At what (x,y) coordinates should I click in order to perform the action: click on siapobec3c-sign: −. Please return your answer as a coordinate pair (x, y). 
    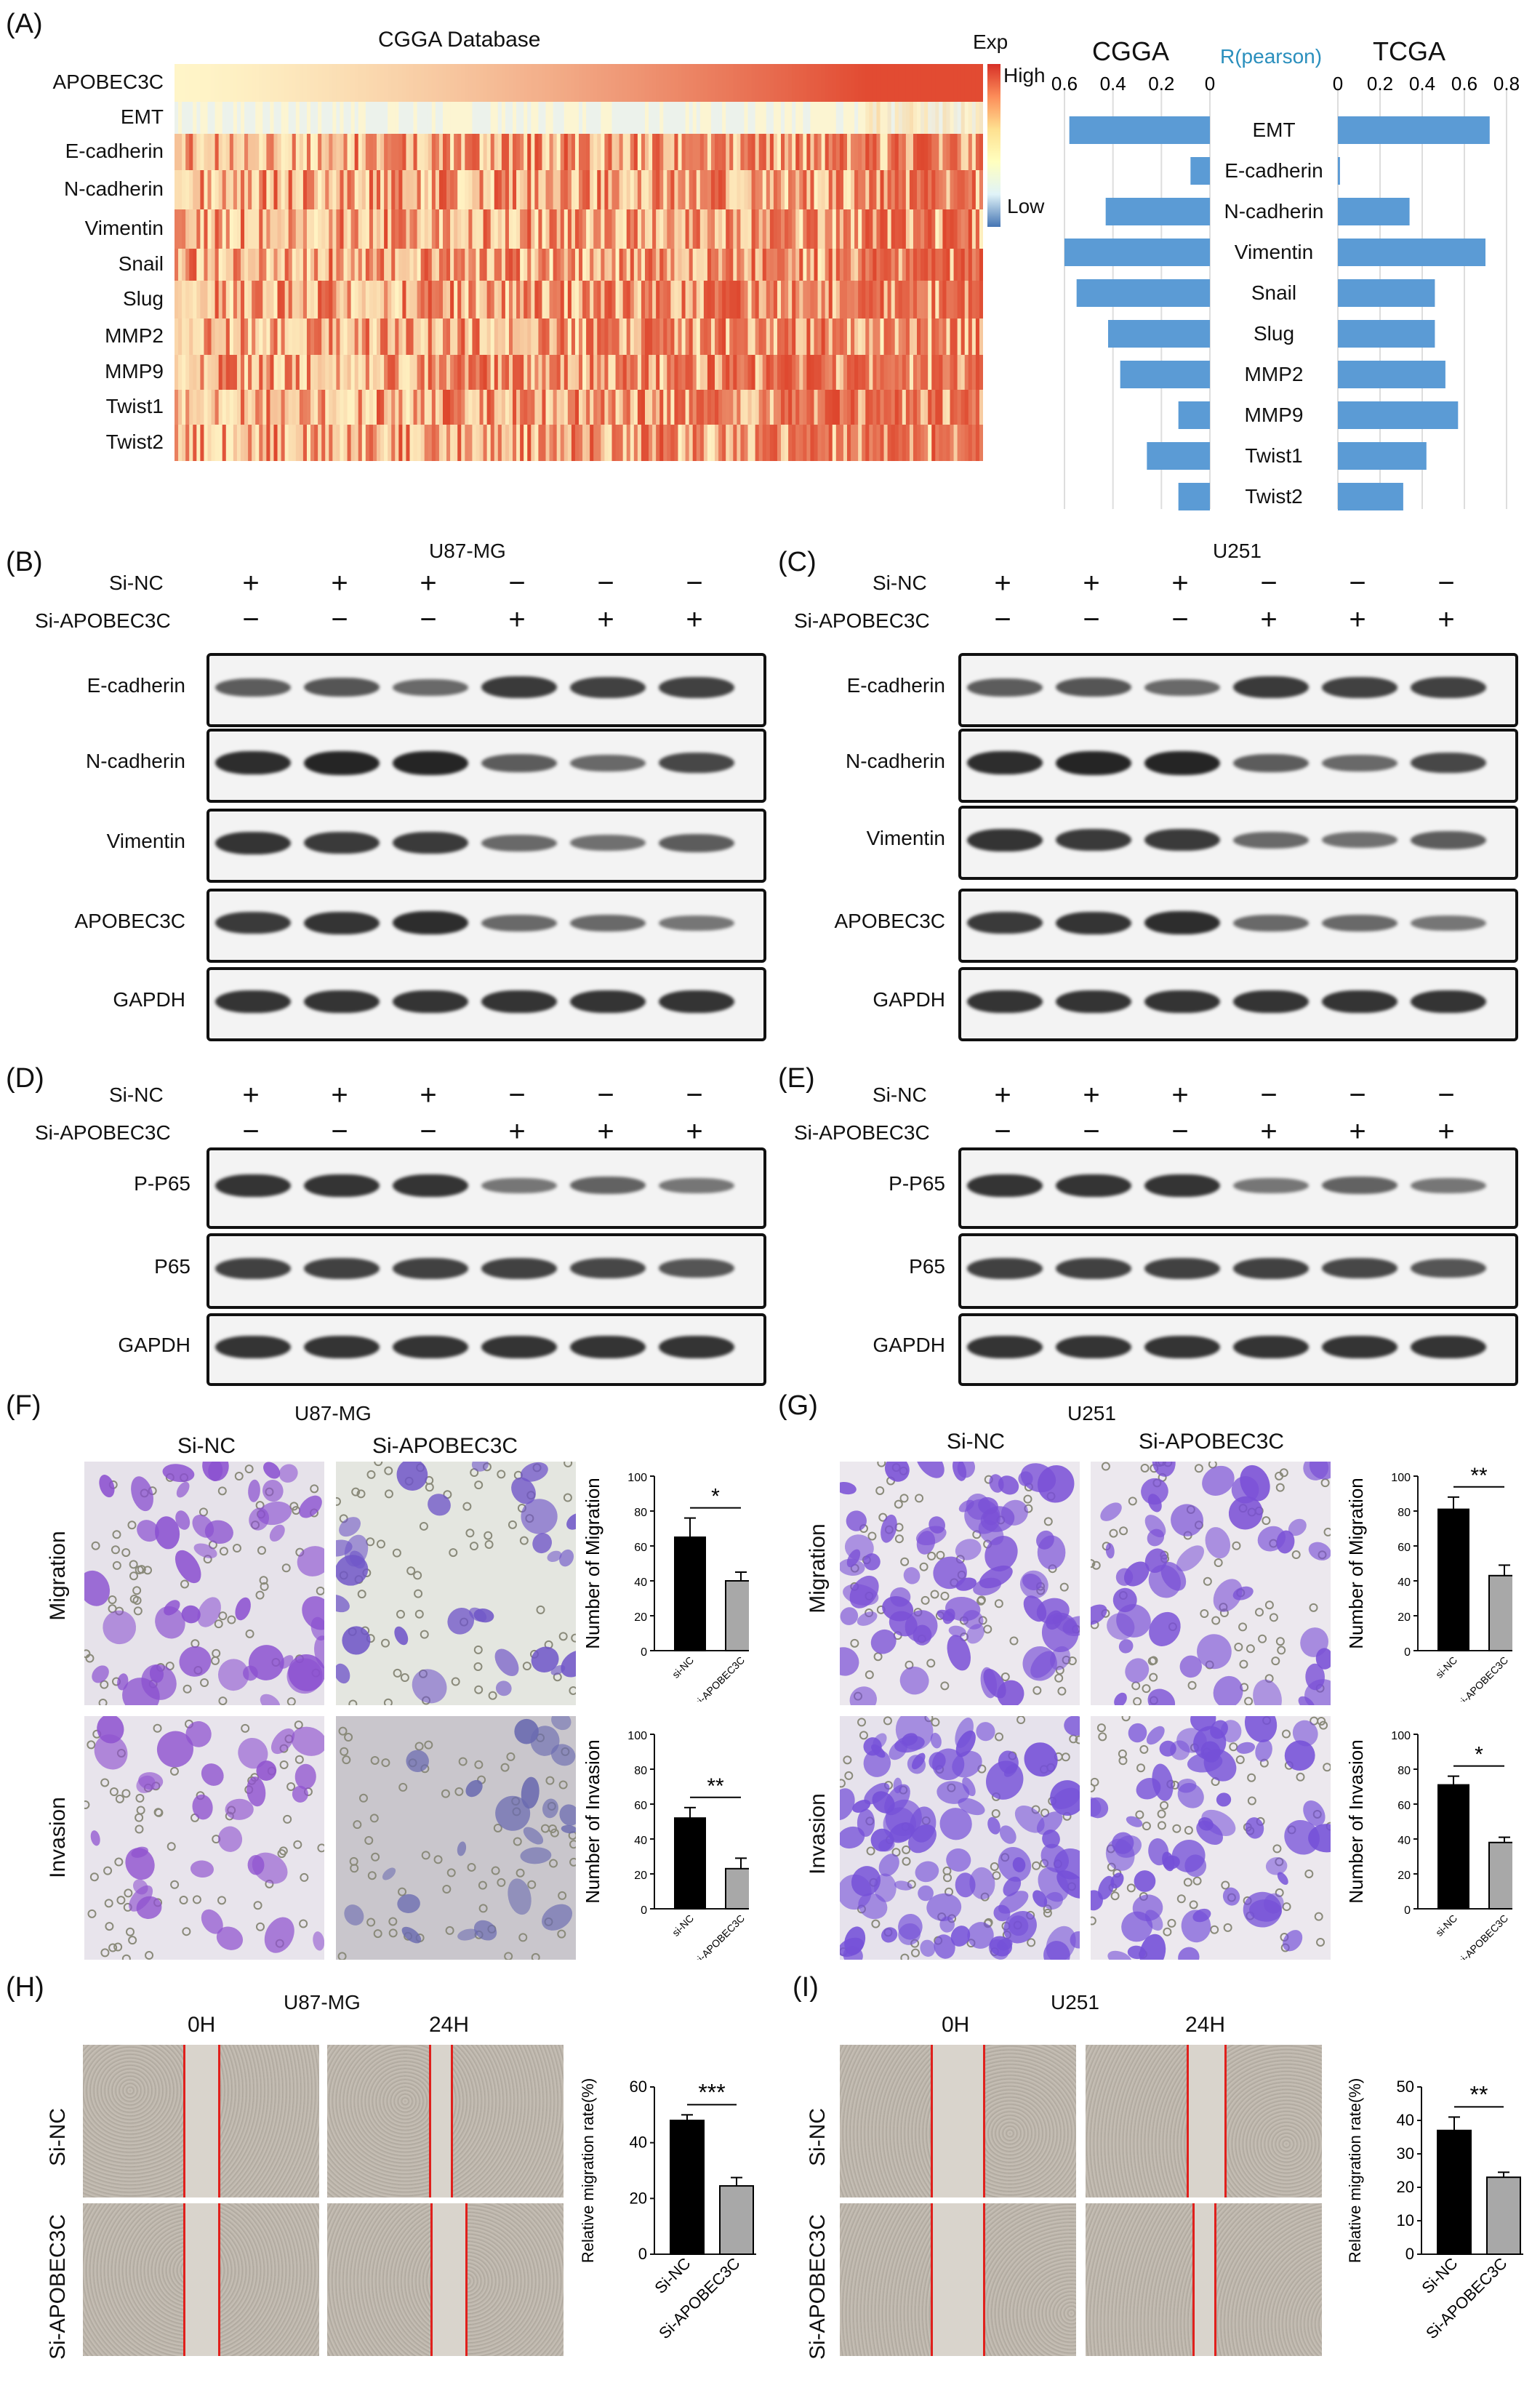
    Looking at the image, I should click on (1091, 620).